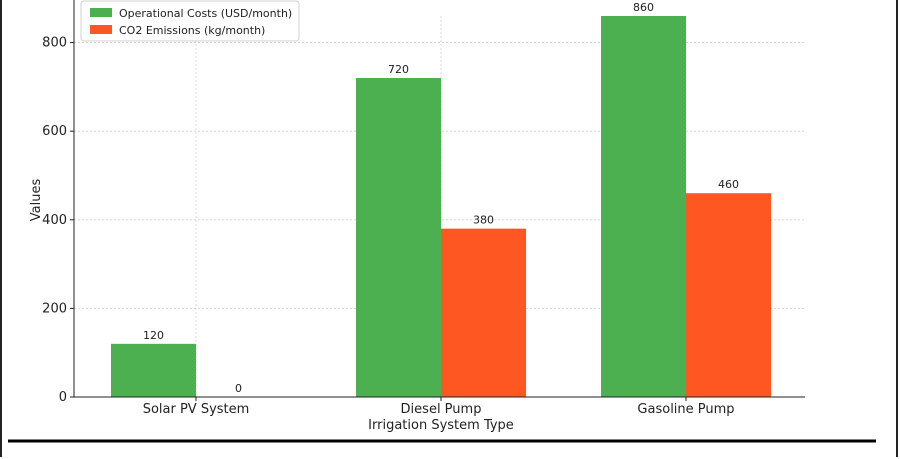 Image resolution: width=900 pixels, height=459 pixels. Describe the element at coordinates (643, 7) in the screenshot. I see `bar-value-label: 860` at that location.